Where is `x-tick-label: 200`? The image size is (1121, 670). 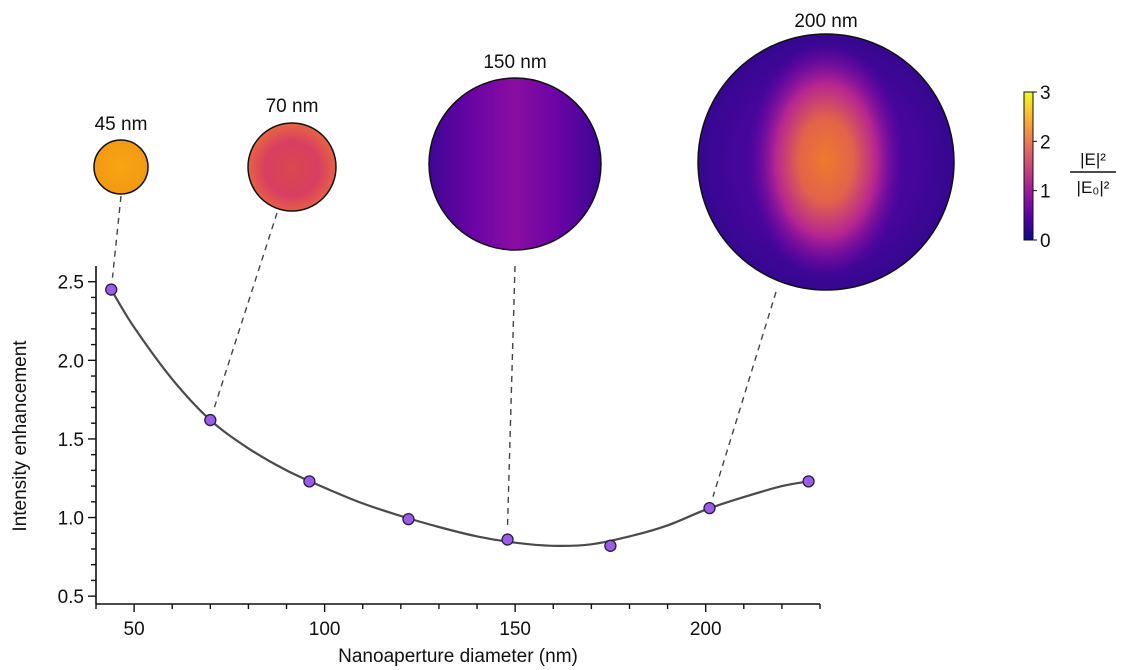
x-tick-label: 200 is located at coordinates (706, 629).